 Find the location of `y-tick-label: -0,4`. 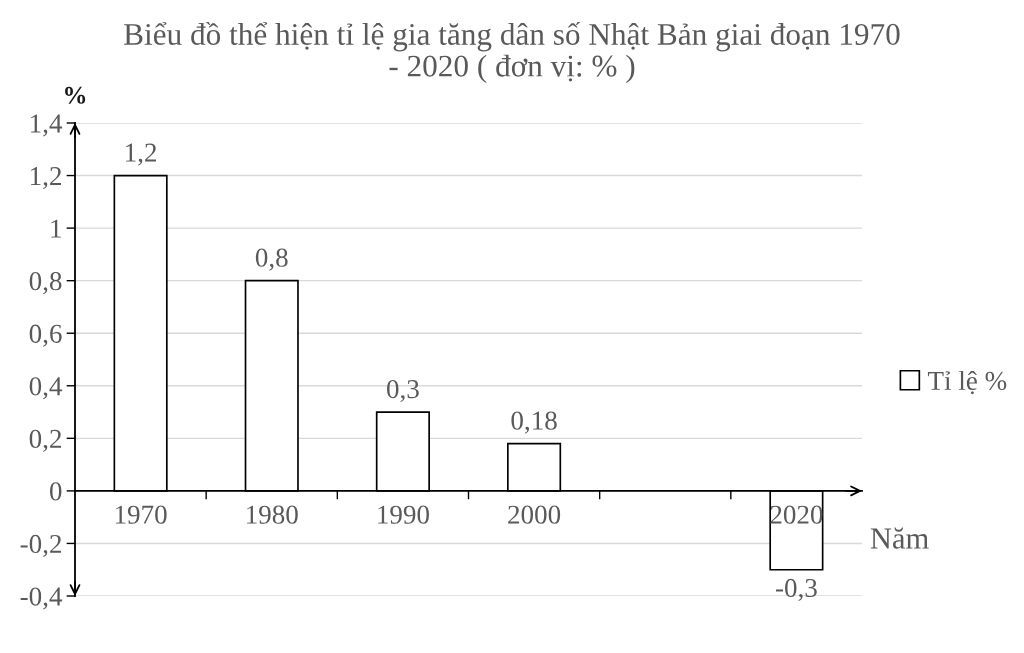

y-tick-label: -0,4 is located at coordinates (41, 598).